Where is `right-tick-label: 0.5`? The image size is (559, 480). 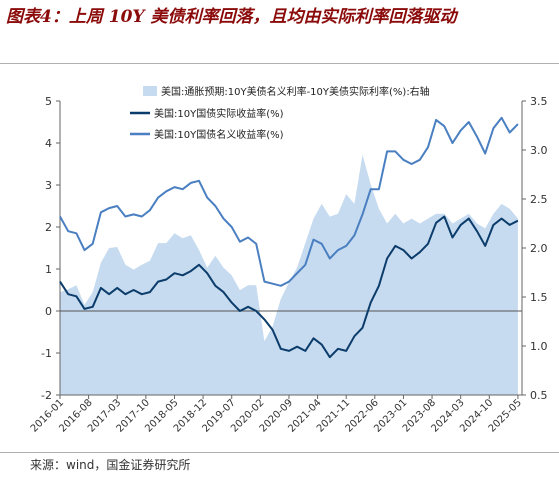 right-tick-label: 0.5 is located at coordinates (539, 395).